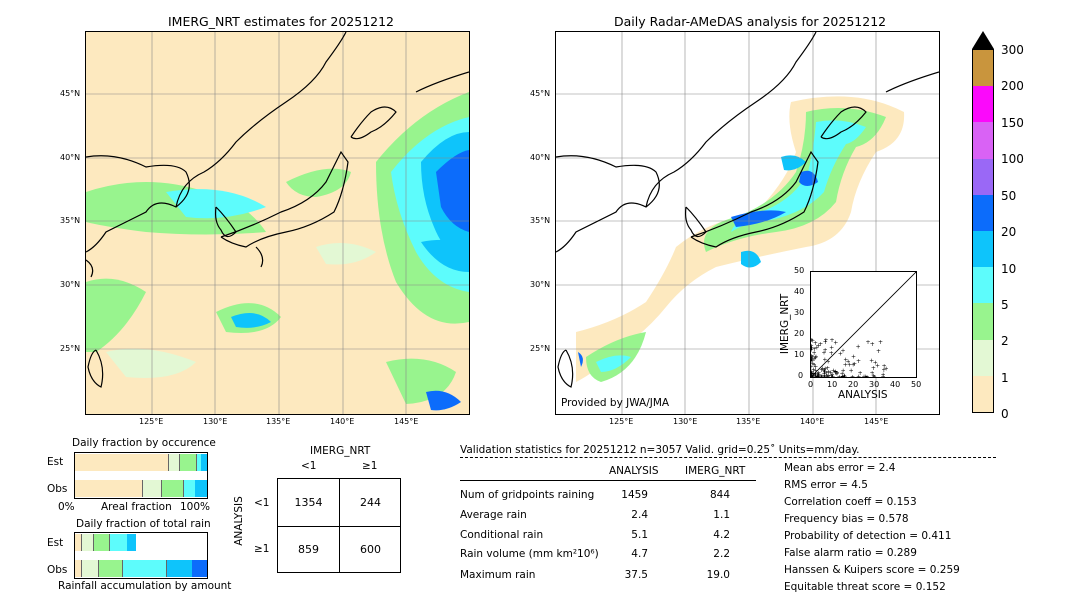 The width and height of the screenshot is (1080, 612). What do you see at coordinates (141, 568) in the screenshot?
I see `total-rain-obs-bar` at bounding box center [141, 568].